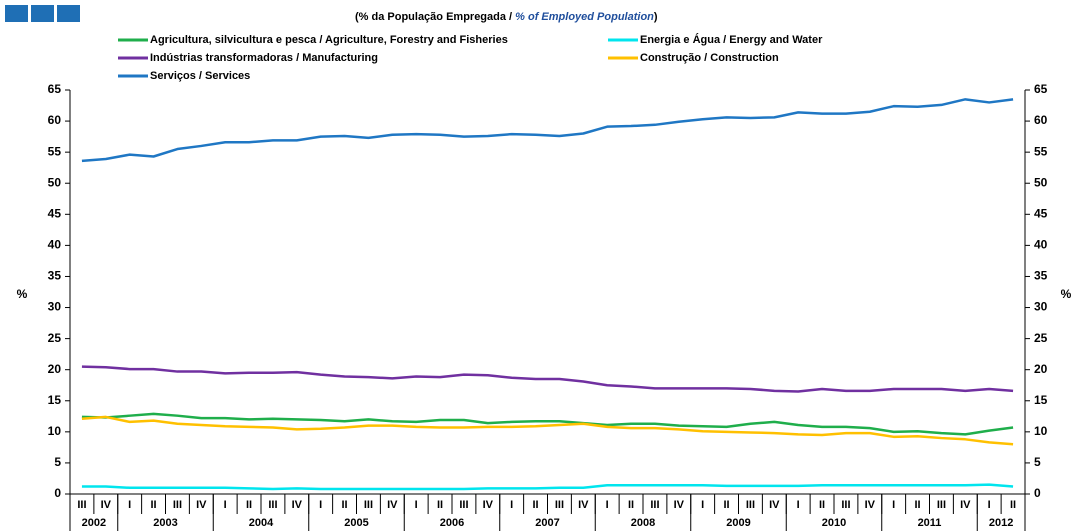 The width and height of the screenshot is (1071, 531). Describe the element at coordinates (55, 213) in the screenshot. I see `y-tick-label: 45` at that location.